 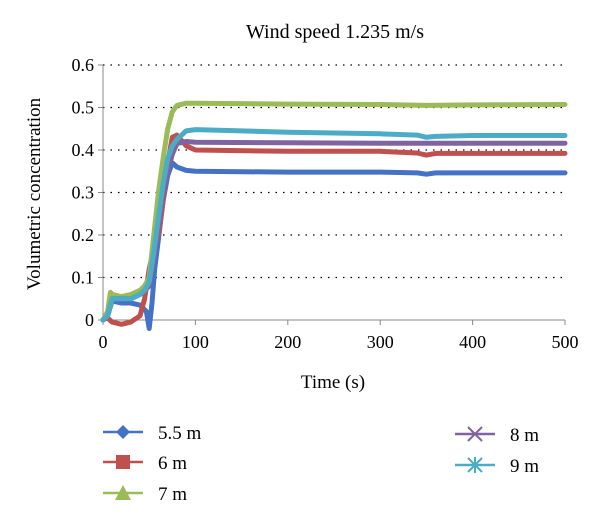 What do you see at coordinates (34, 193) in the screenshot?
I see `y-axis-label: Volumetric concentration` at bounding box center [34, 193].